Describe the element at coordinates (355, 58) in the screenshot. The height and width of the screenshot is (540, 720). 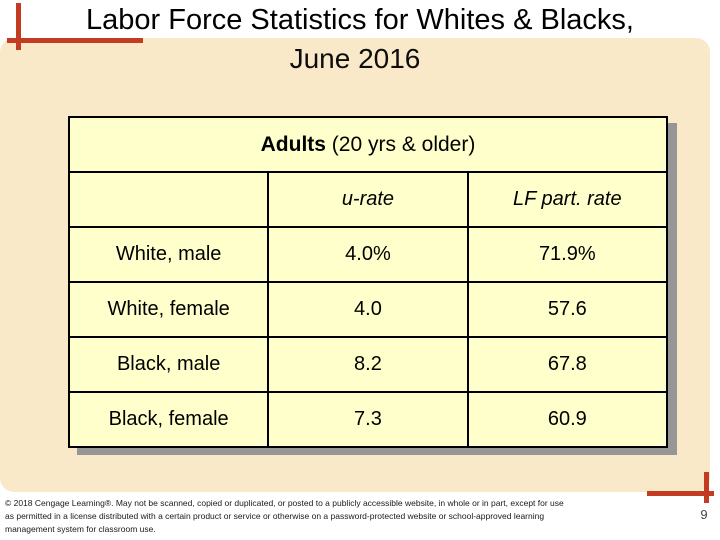
I see `slide-title-line2: June 2016` at that location.